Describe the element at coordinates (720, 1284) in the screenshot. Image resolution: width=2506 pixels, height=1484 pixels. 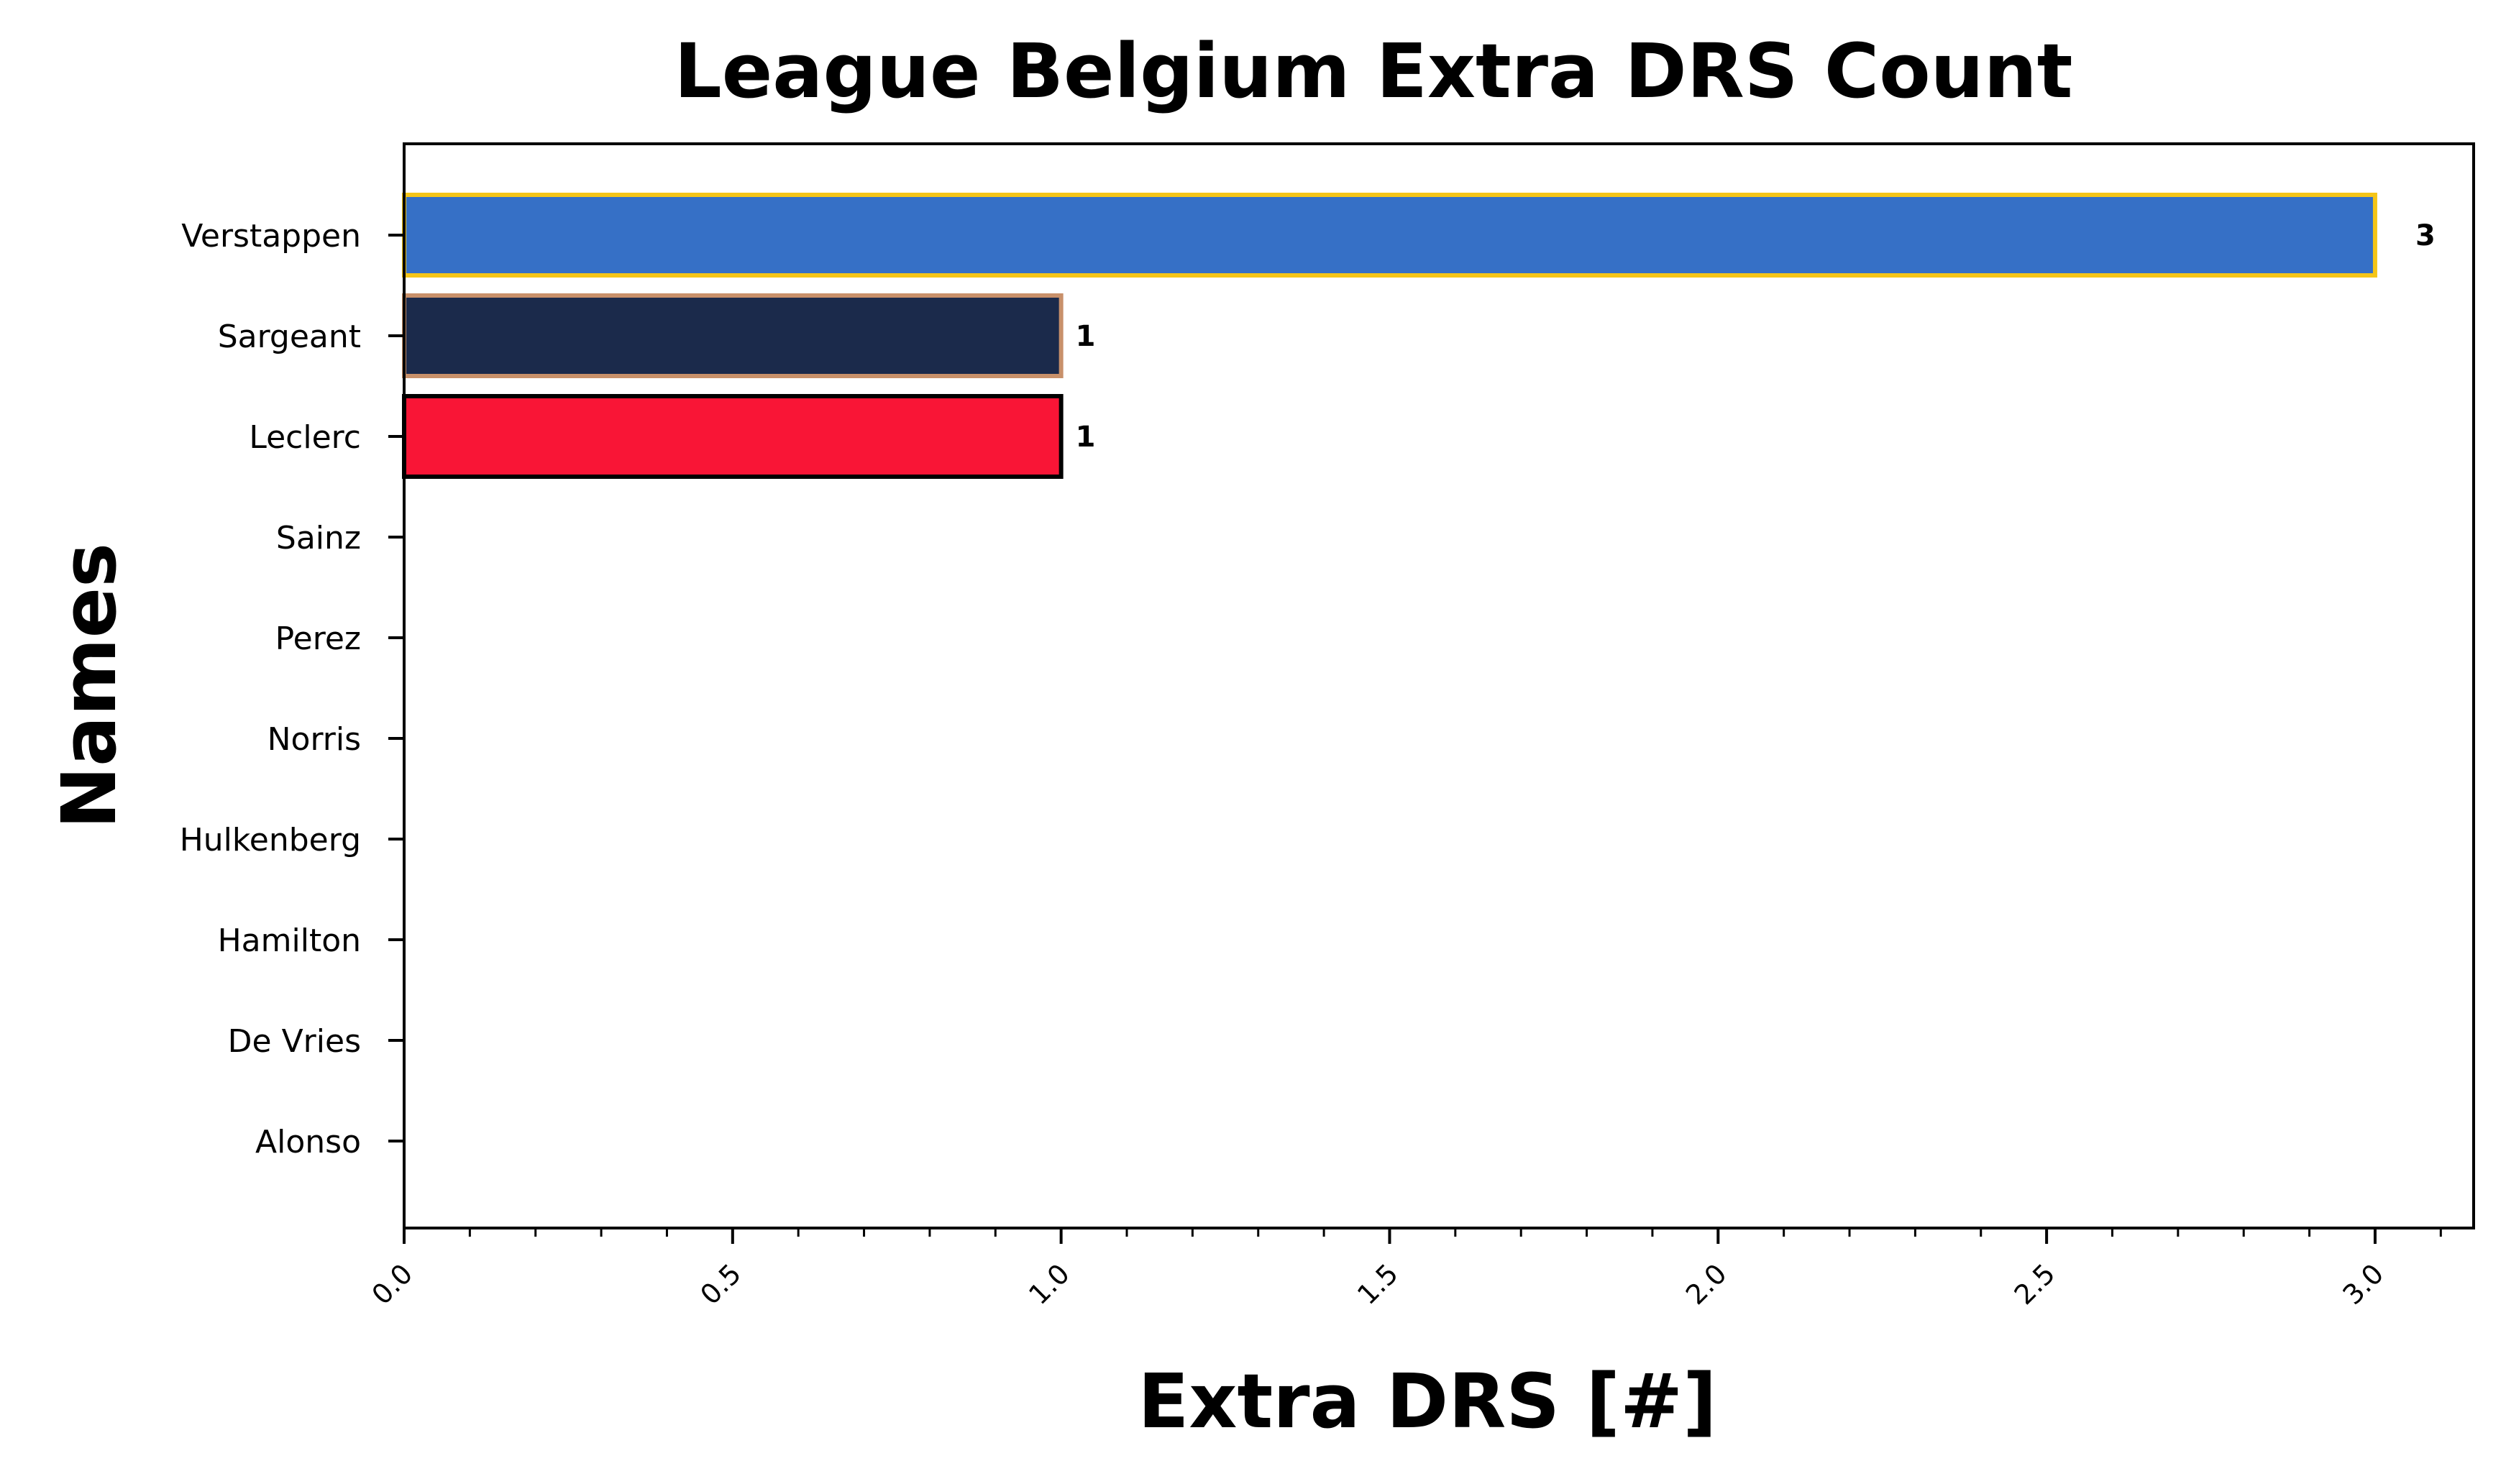
I see `x-tick-label: 0.5` at that location.